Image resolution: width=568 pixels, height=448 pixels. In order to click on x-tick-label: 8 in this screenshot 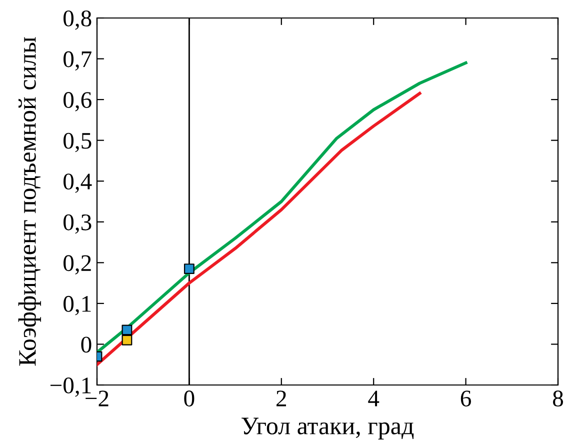, I will do `click(558, 398)`.